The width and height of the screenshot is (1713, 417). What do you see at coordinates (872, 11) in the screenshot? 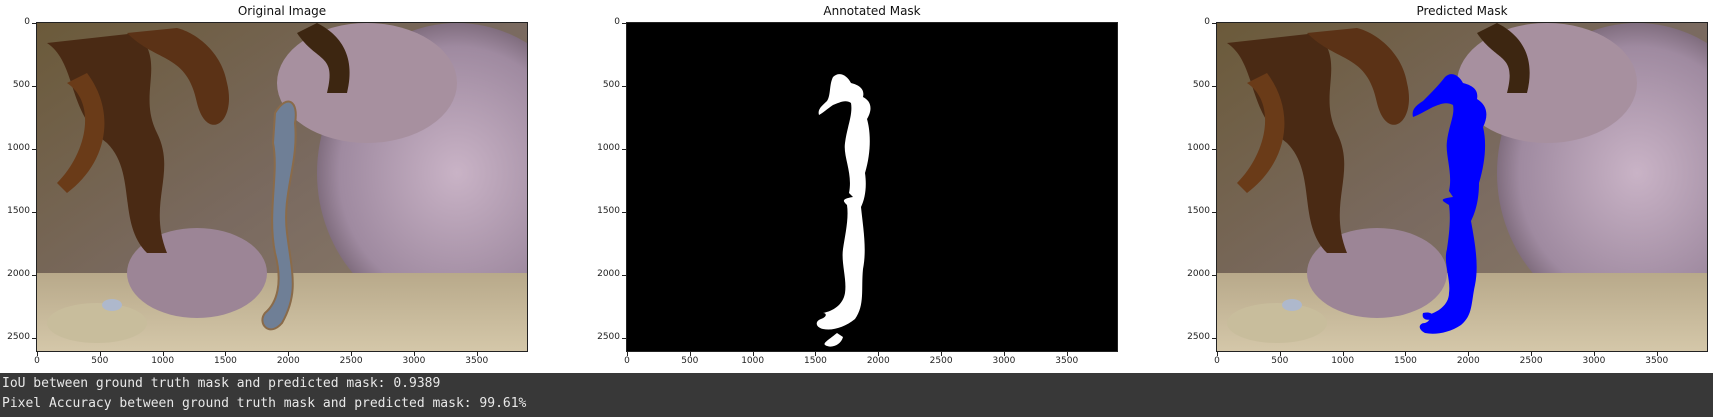
I see `panel-title-annotated: Annotated Mask` at bounding box center [872, 11].